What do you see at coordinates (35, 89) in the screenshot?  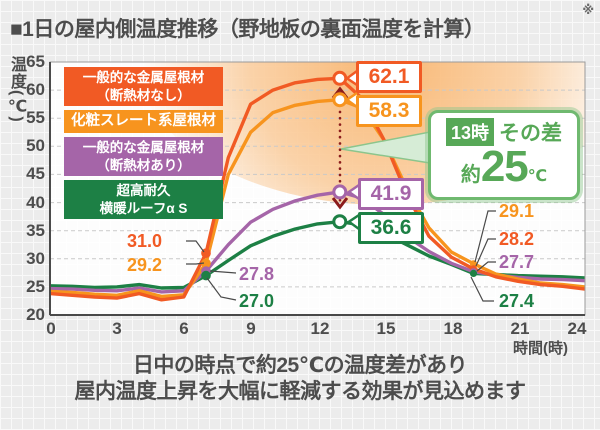 I see `y-tick: 60` at bounding box center [35, 89].